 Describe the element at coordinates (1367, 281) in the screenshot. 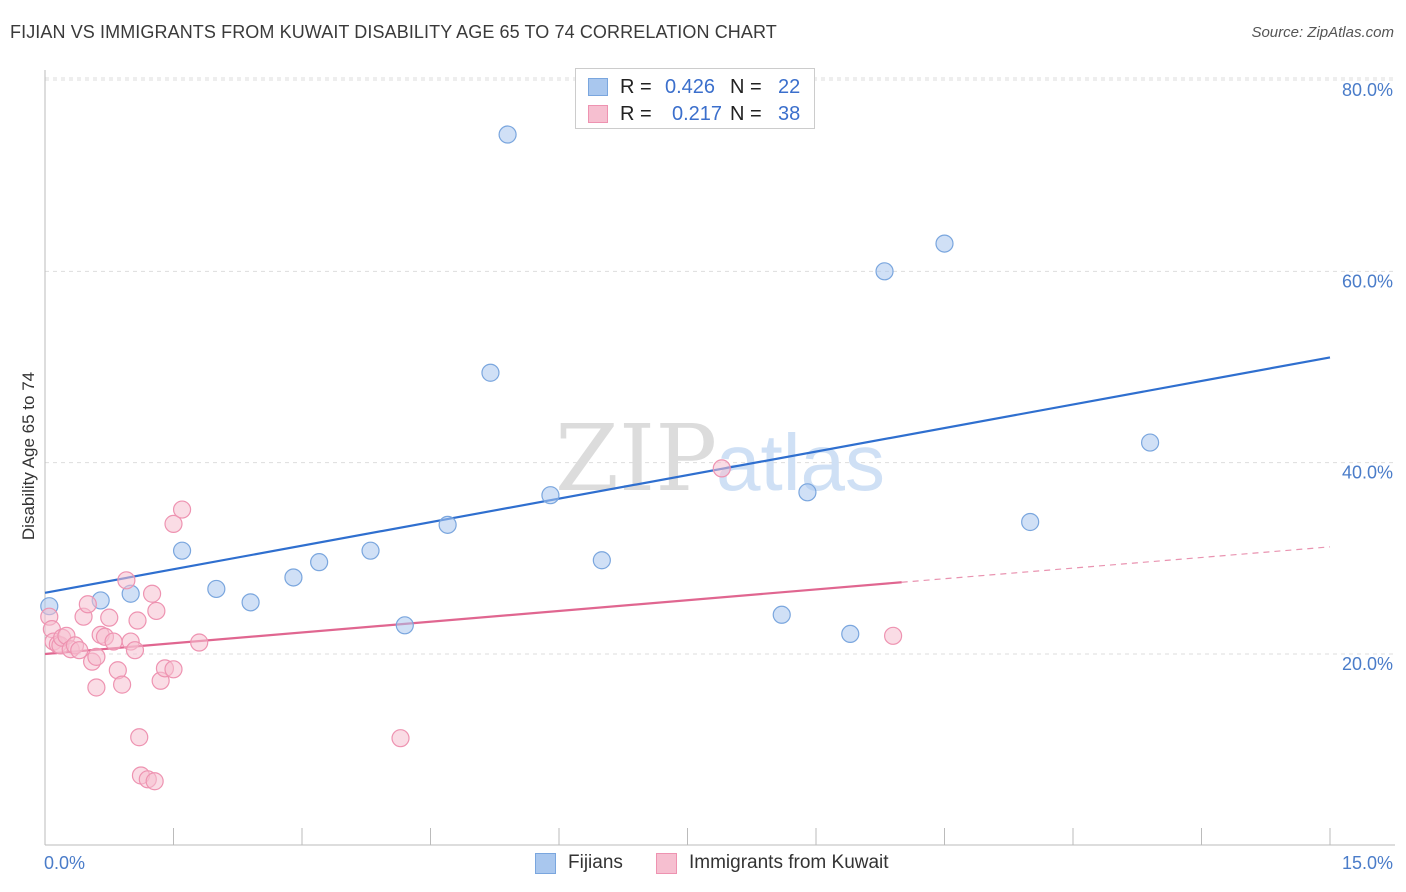

I see `y-tick-label: 60.0%` at that location.